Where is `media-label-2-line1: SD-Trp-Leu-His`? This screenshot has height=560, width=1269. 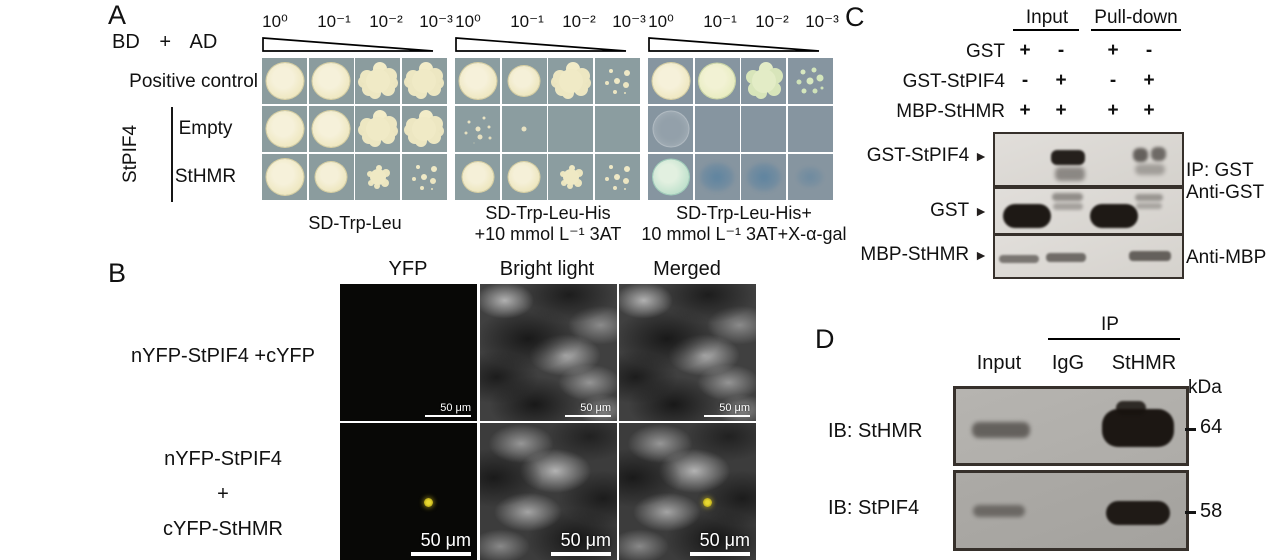
media-label-2-line1: SD-Trp-Leu-His is located at coordinates (548, 213).